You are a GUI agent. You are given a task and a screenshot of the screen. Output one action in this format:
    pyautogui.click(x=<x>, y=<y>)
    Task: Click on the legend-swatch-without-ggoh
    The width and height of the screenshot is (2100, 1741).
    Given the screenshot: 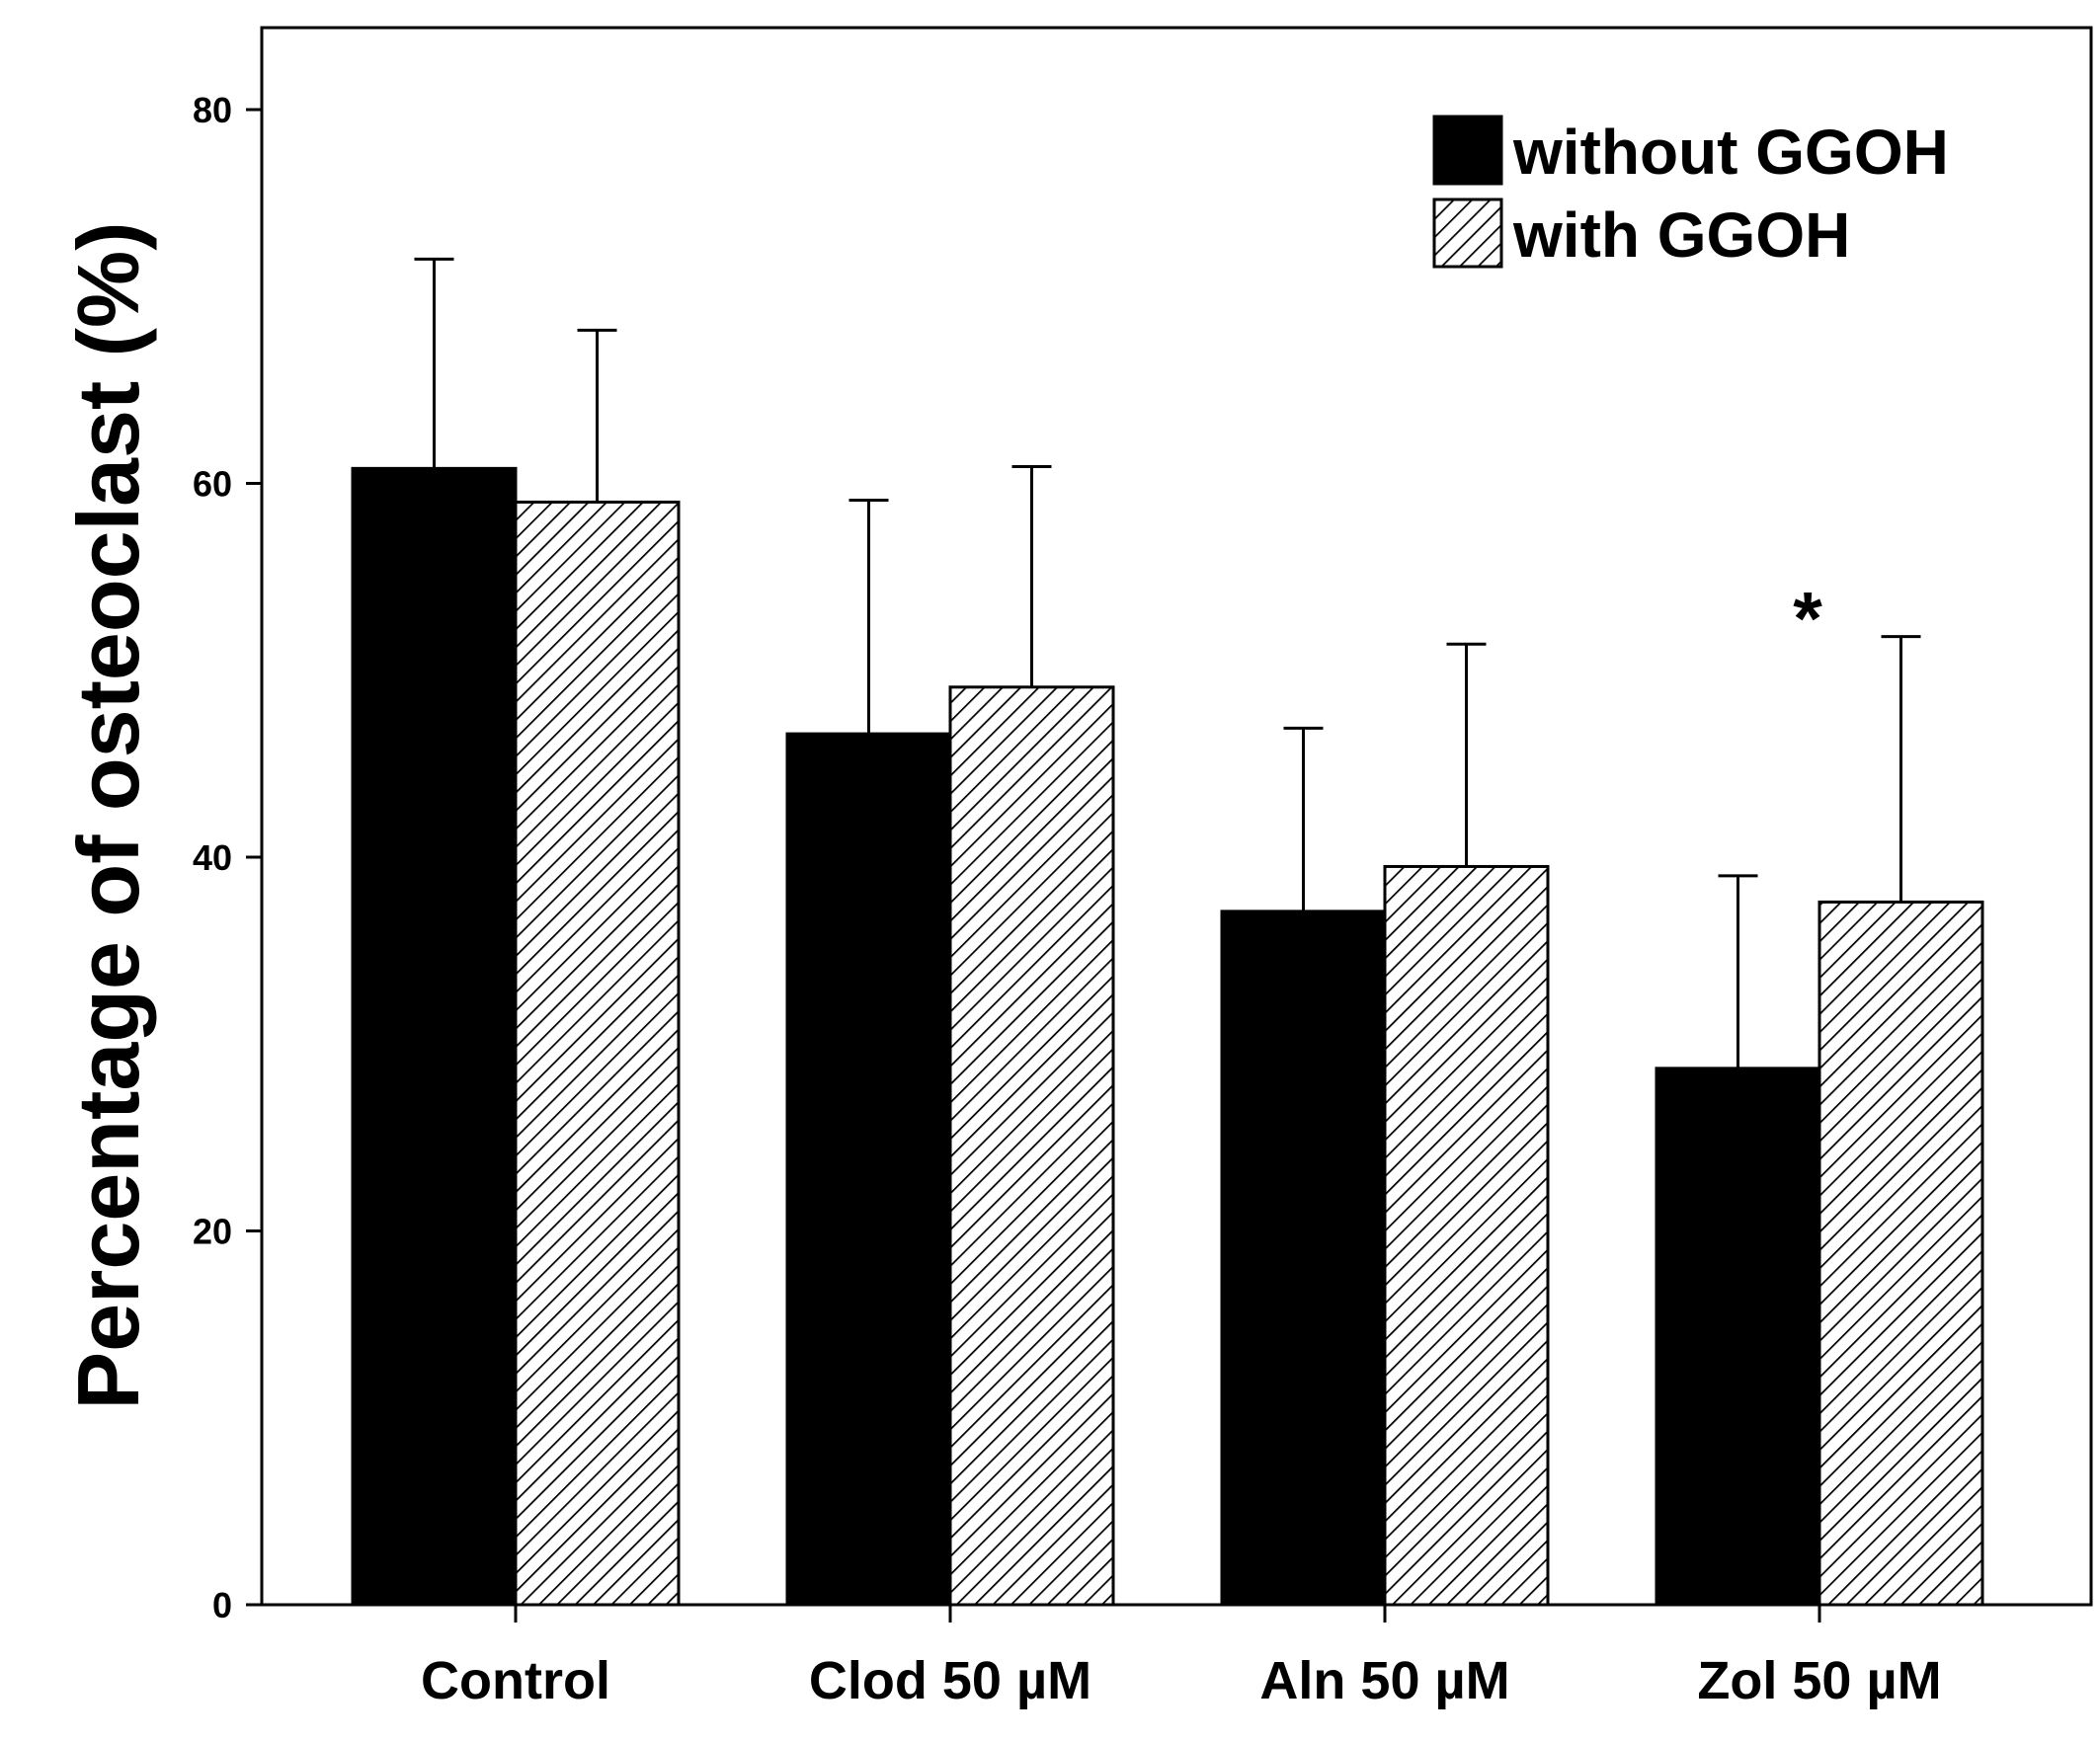 What is the action you would take?
    pyautogui.click(x=1467, y=150)
    